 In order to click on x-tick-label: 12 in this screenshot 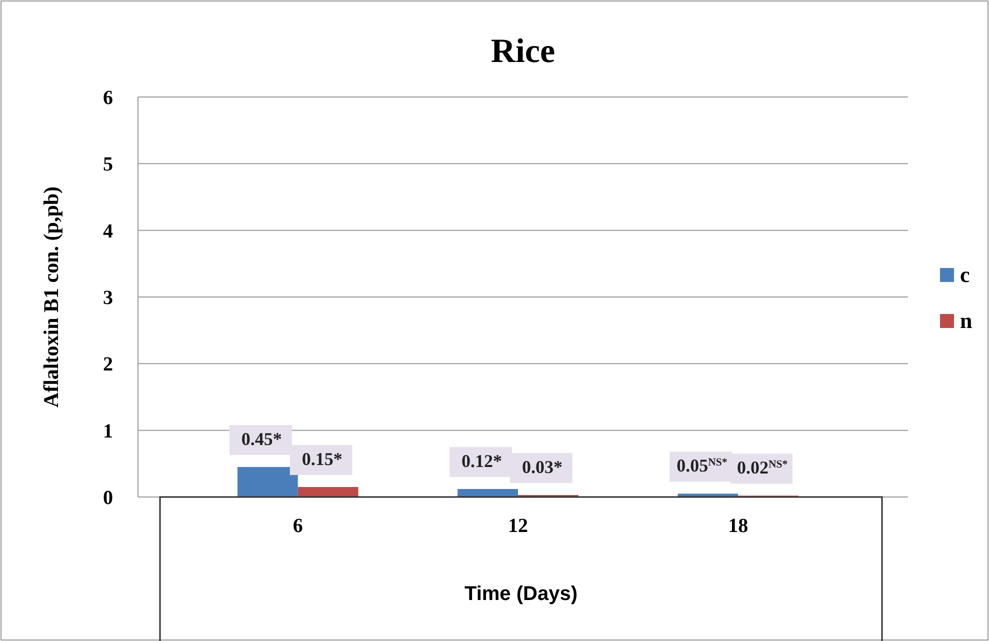, I will do `click(518, 526)`.